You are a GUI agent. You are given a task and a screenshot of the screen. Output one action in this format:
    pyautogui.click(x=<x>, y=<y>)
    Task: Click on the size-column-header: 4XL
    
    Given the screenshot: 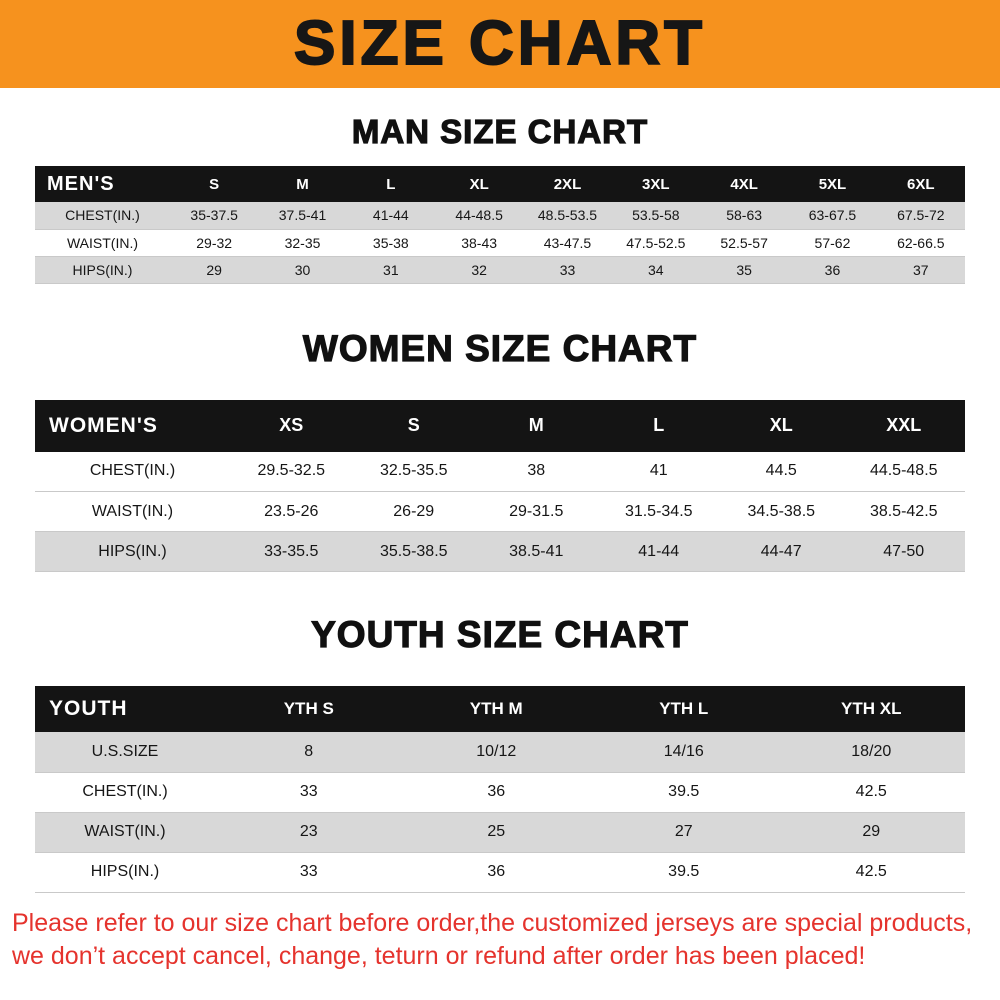 What is the action you would take?
    pyautogui.click(x=744, y=184)
    